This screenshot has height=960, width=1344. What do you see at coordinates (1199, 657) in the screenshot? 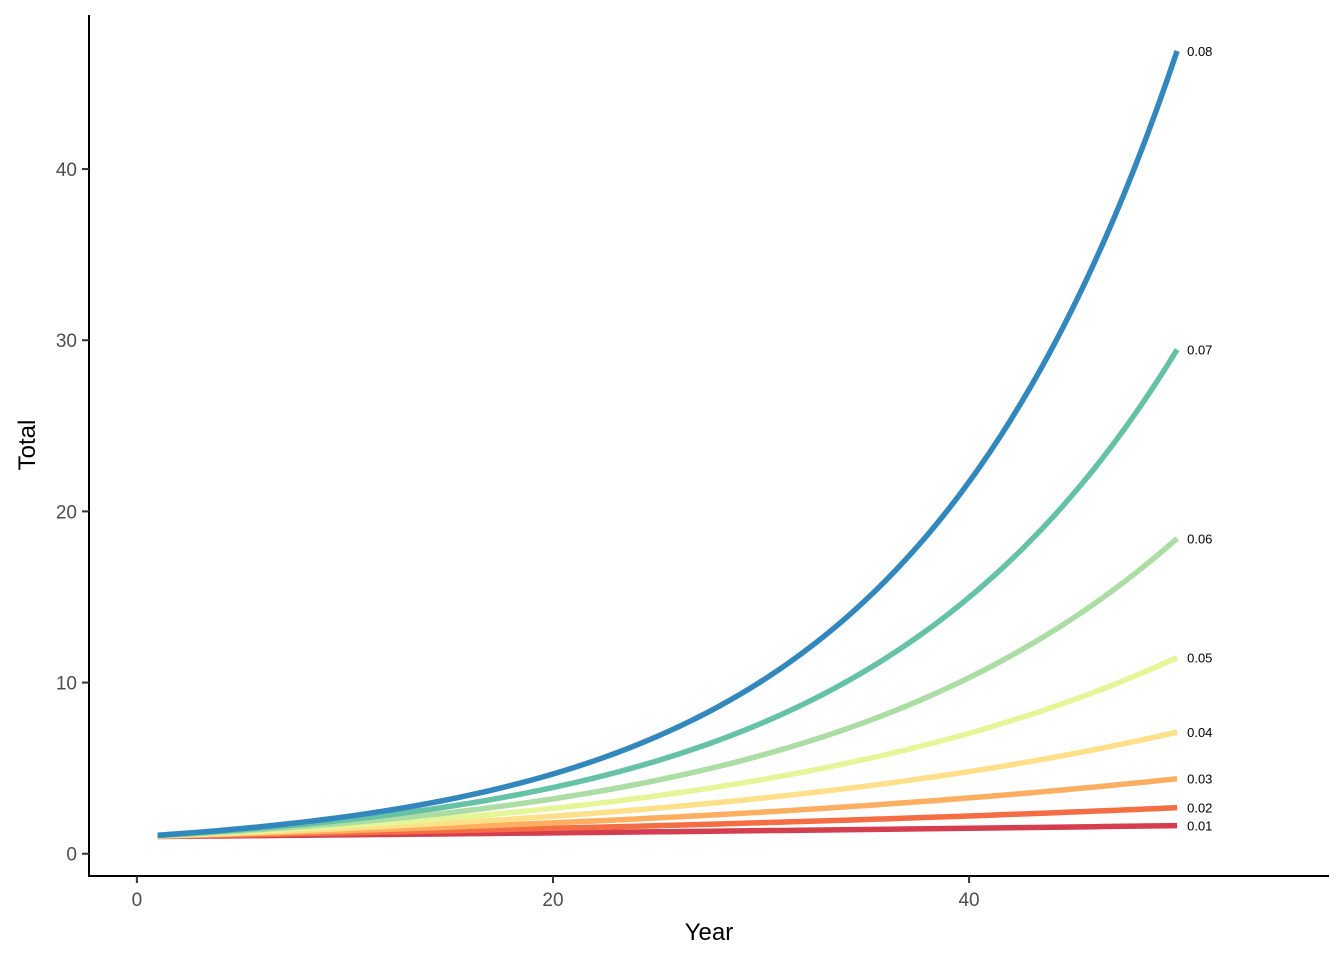
I see `series-end-label: 0.05` at bounding box center [1199, 657].